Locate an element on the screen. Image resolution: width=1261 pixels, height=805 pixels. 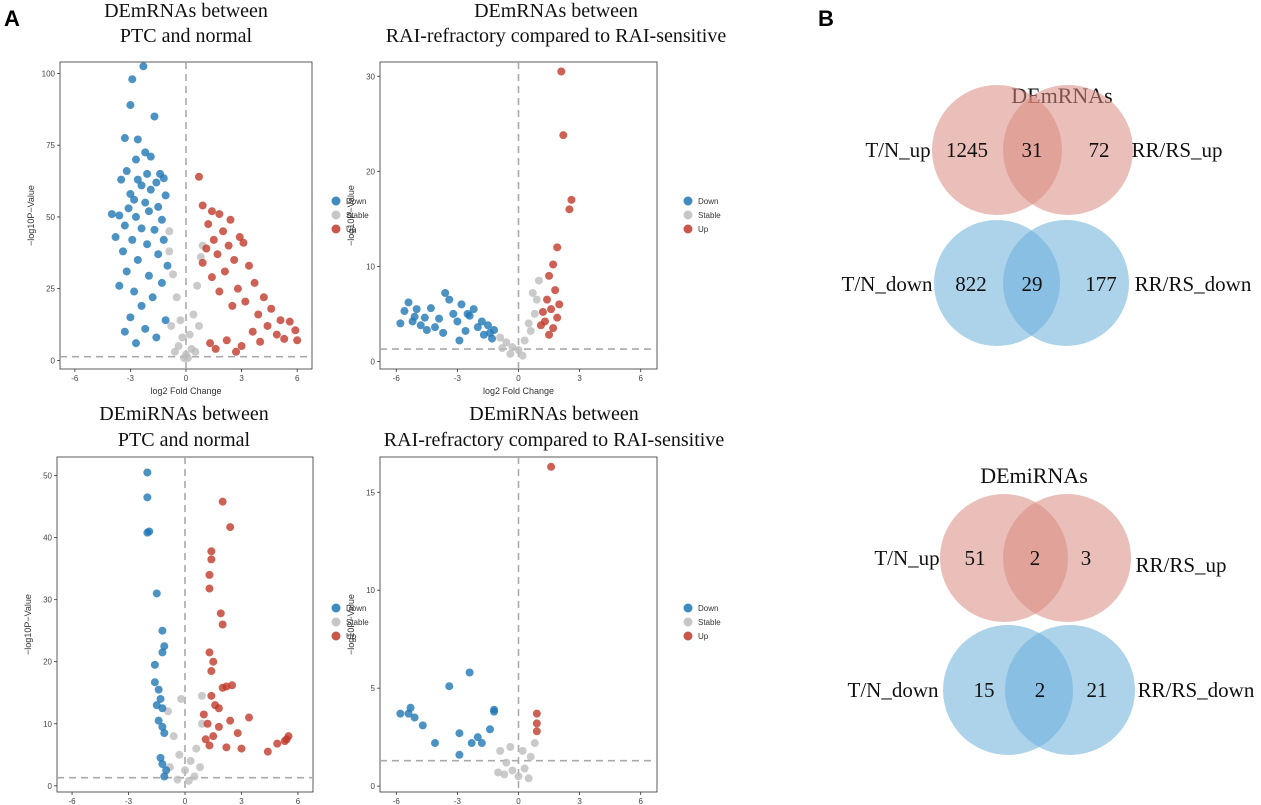
y-axis-label: −log10P−Value is located at coordinates (351, 624).